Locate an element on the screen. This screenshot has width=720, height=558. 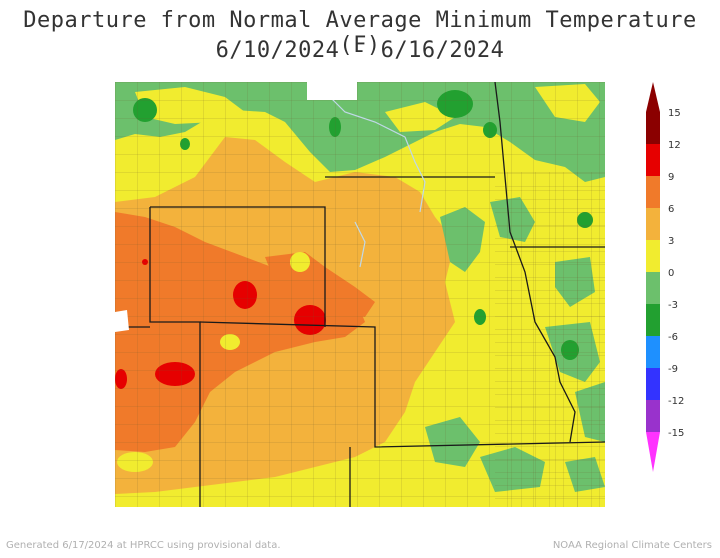
legend-tick-label: 15 is located at coordinates (674, 113).